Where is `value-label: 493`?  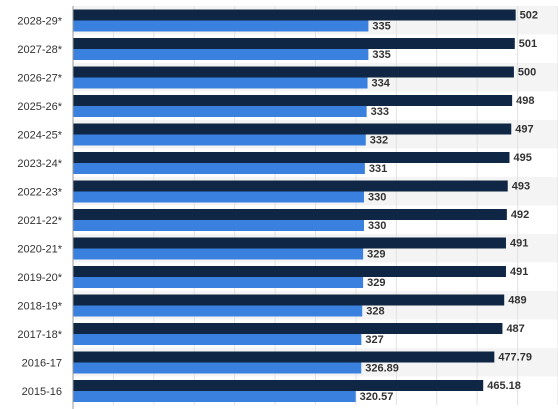
value-label: 493 is located at coordinates (521, 187).